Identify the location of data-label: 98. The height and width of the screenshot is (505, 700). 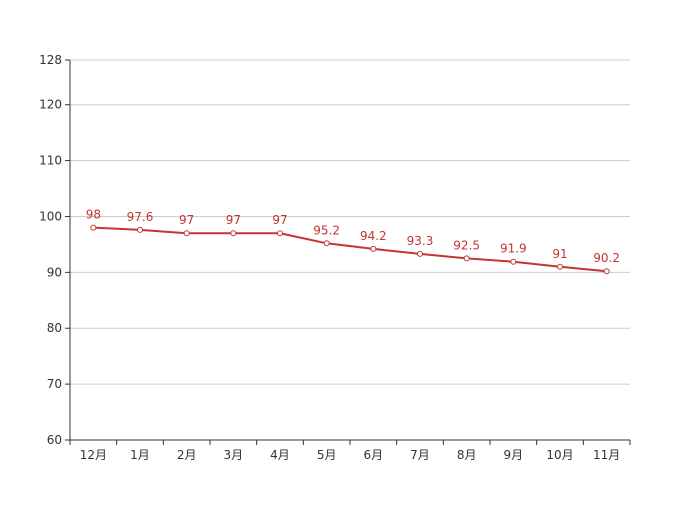
(93, 215).